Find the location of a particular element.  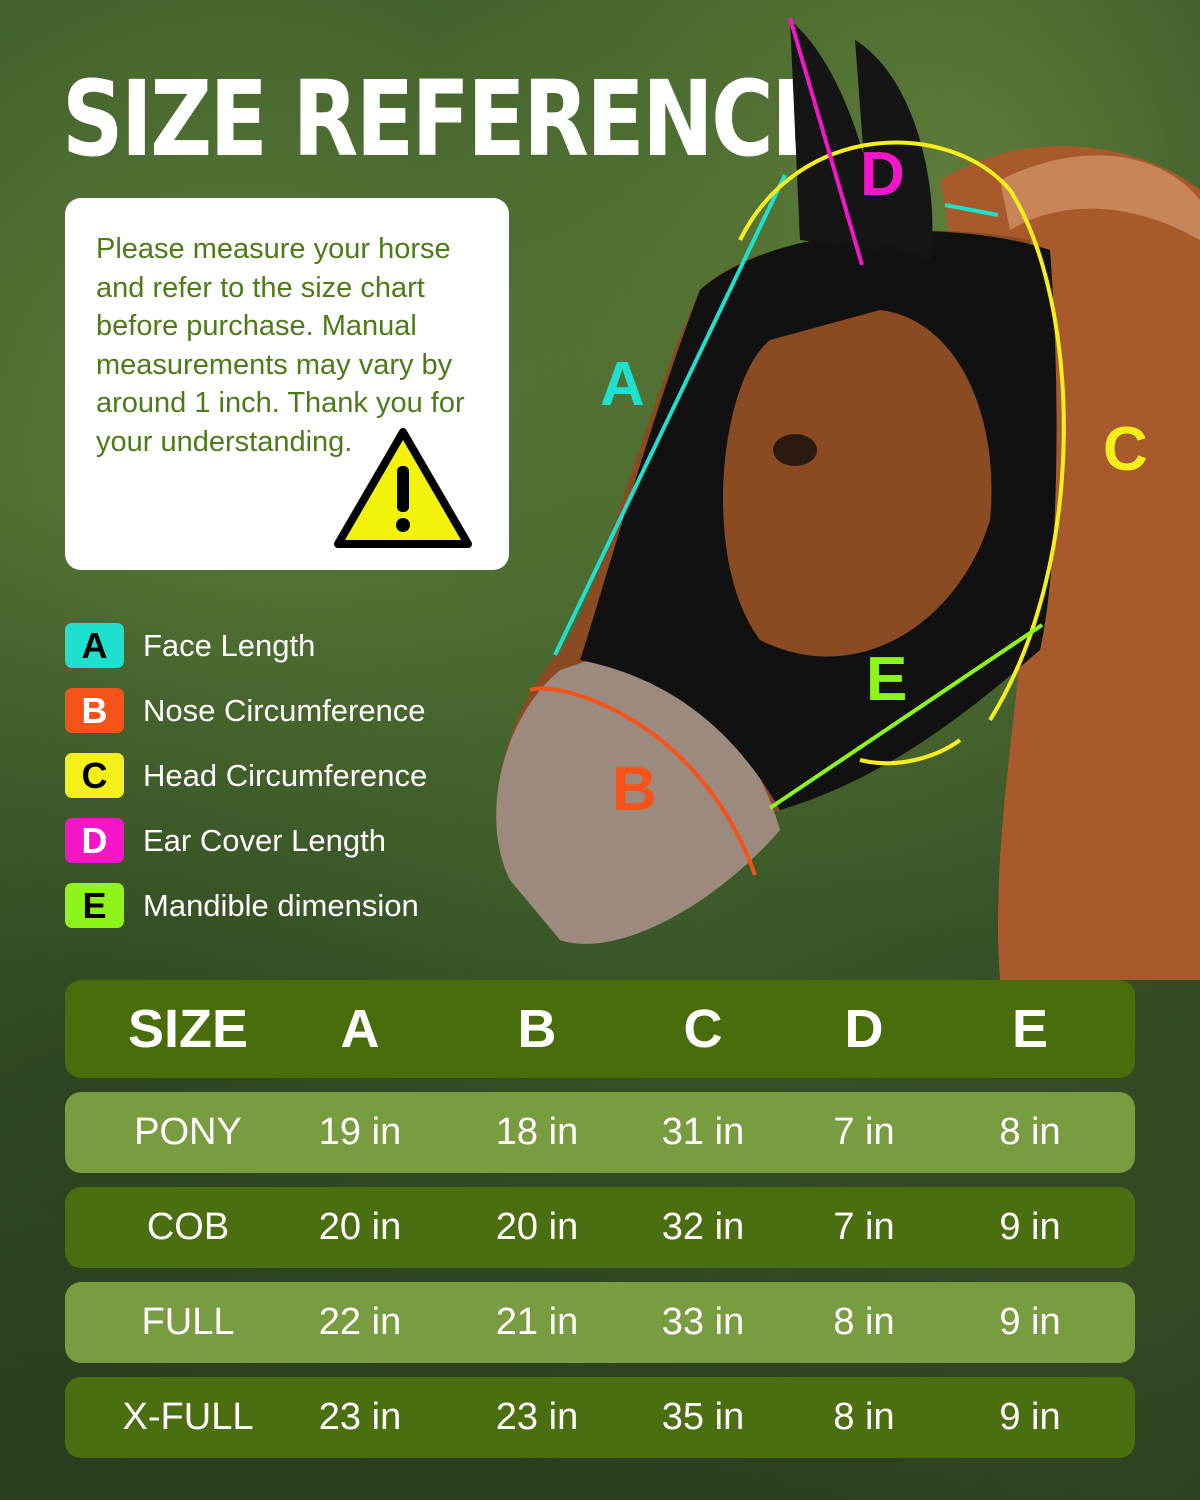

horse-mane is located at coordinates (1100, 197).